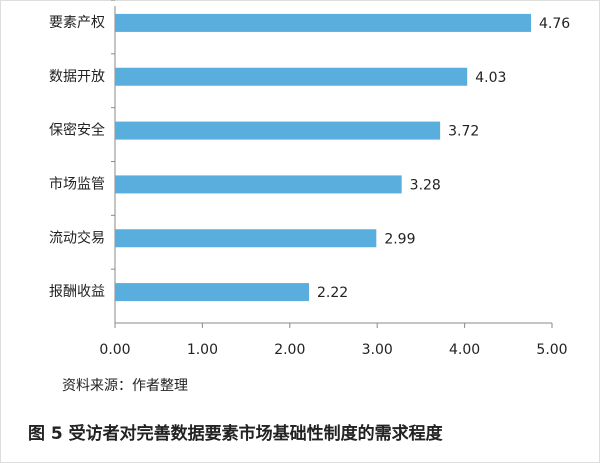  Describe the element at coordinates (399, 239) in the screenshot. I see `value-label: 2.99` at that location.